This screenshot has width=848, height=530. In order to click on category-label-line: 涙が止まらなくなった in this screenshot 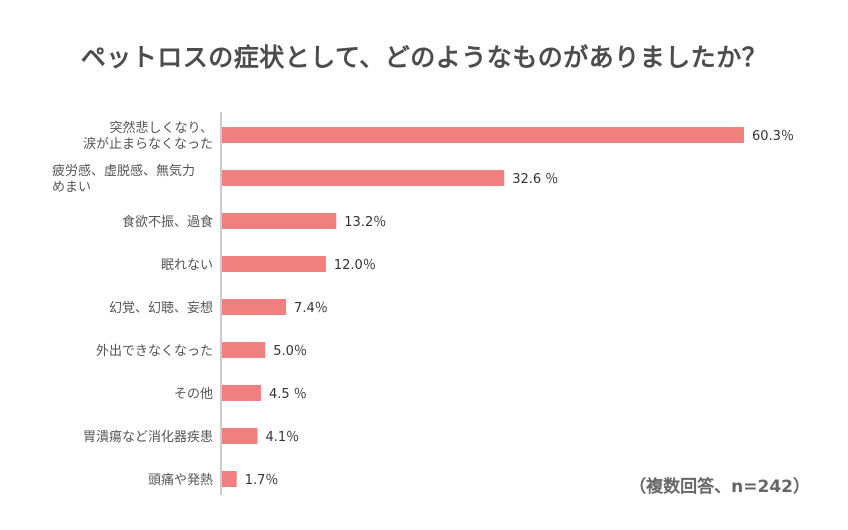, I will do `click(148, 144)`.